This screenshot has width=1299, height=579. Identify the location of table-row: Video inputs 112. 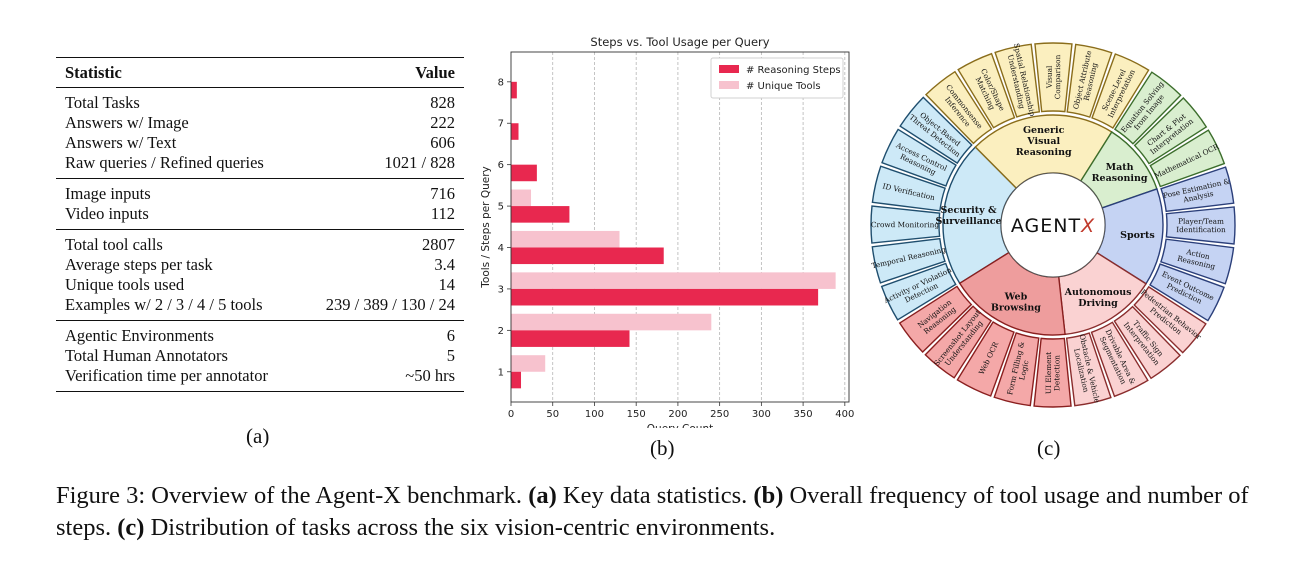
(260, 217).